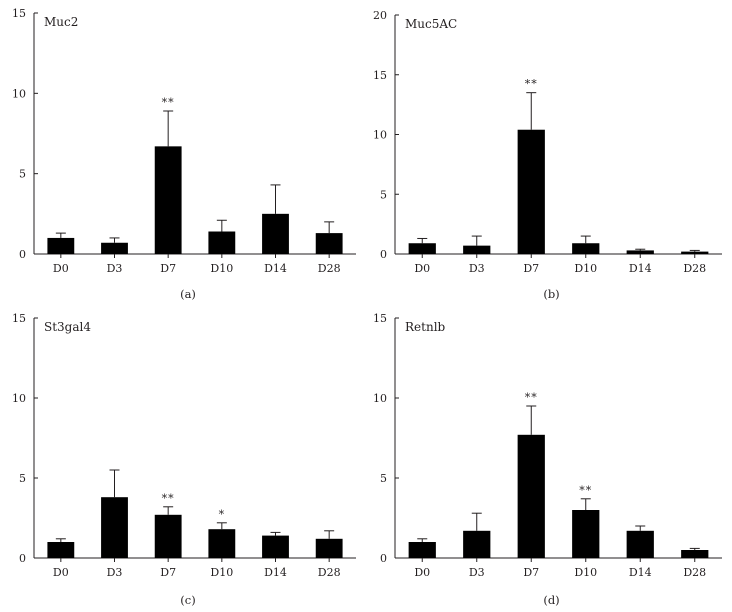 This screenshot has height=612, width=732. Describe the element at coordinates (425, 327) in the screenshot. I see `panel-title: Retnlb` at that location.